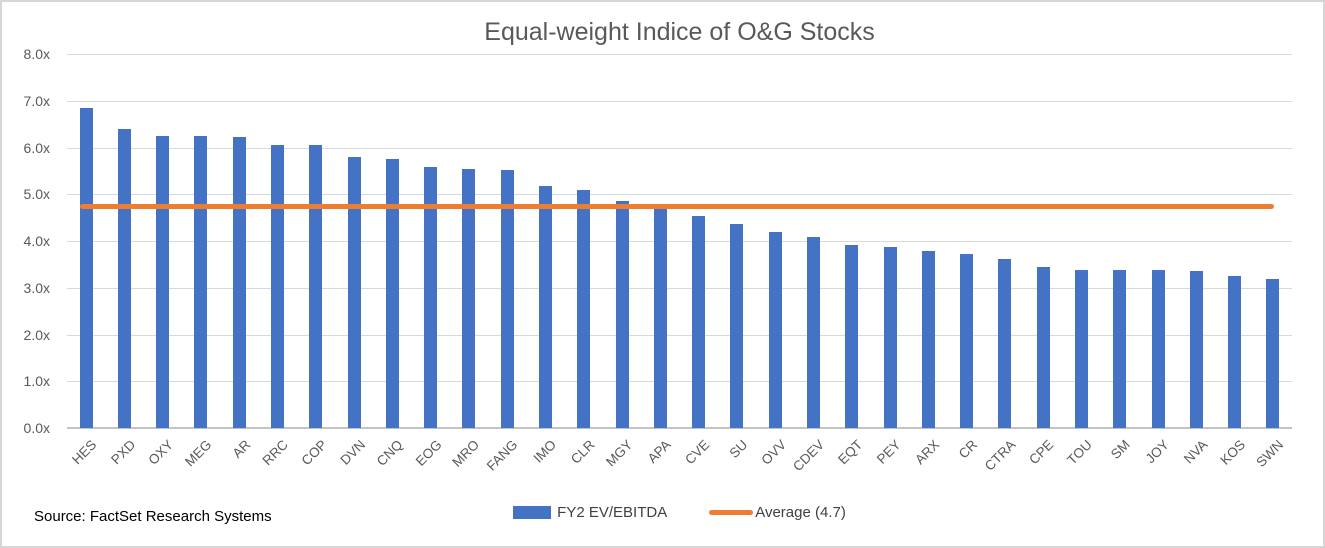  Describe the element at coordinates (36, 100) in the screenshot. I see `y-tick-label: 7.0x` at that location.